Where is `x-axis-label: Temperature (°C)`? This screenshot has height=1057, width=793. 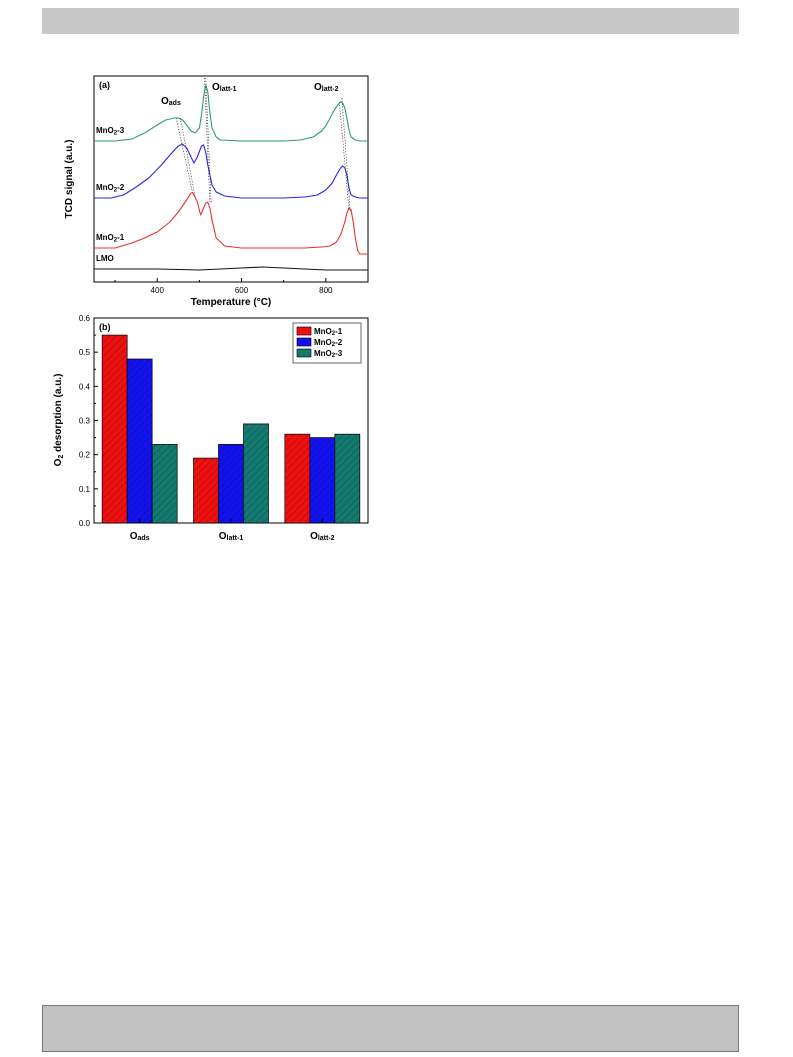
x-axis-label: Temperature (°C) is located at coordinates (231, 302).